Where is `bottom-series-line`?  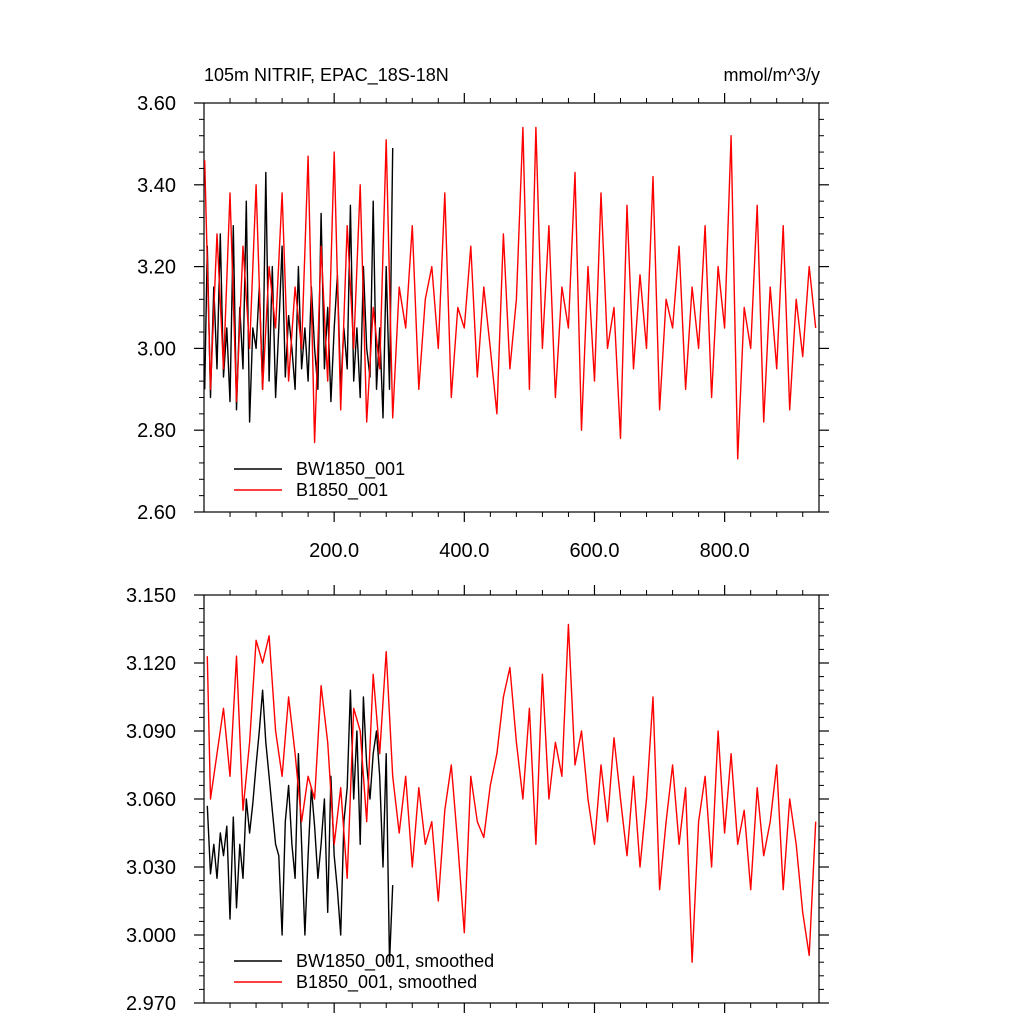 bottom-series-line is located at coordinates (300, 826).